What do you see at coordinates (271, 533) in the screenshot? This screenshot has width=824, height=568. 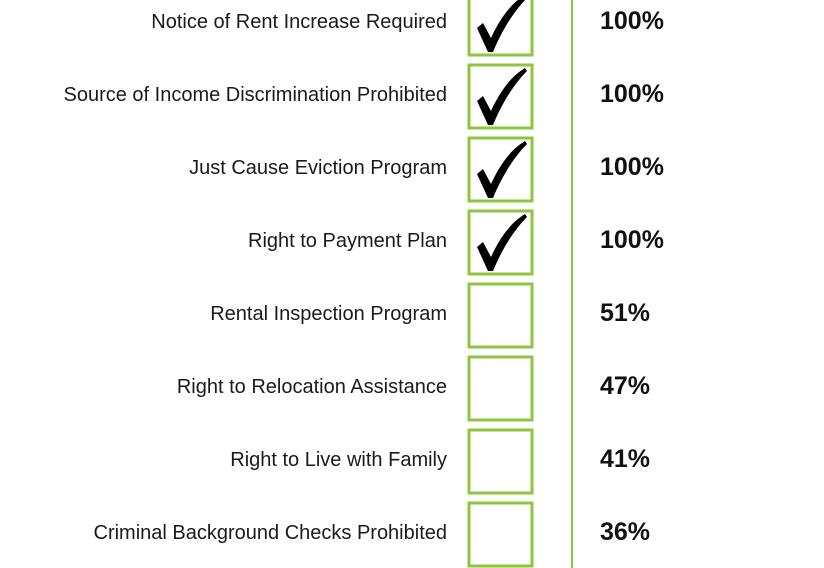 I see `row-label: Criminal Background Checks Prohibited` at bounding box center [271, 533].